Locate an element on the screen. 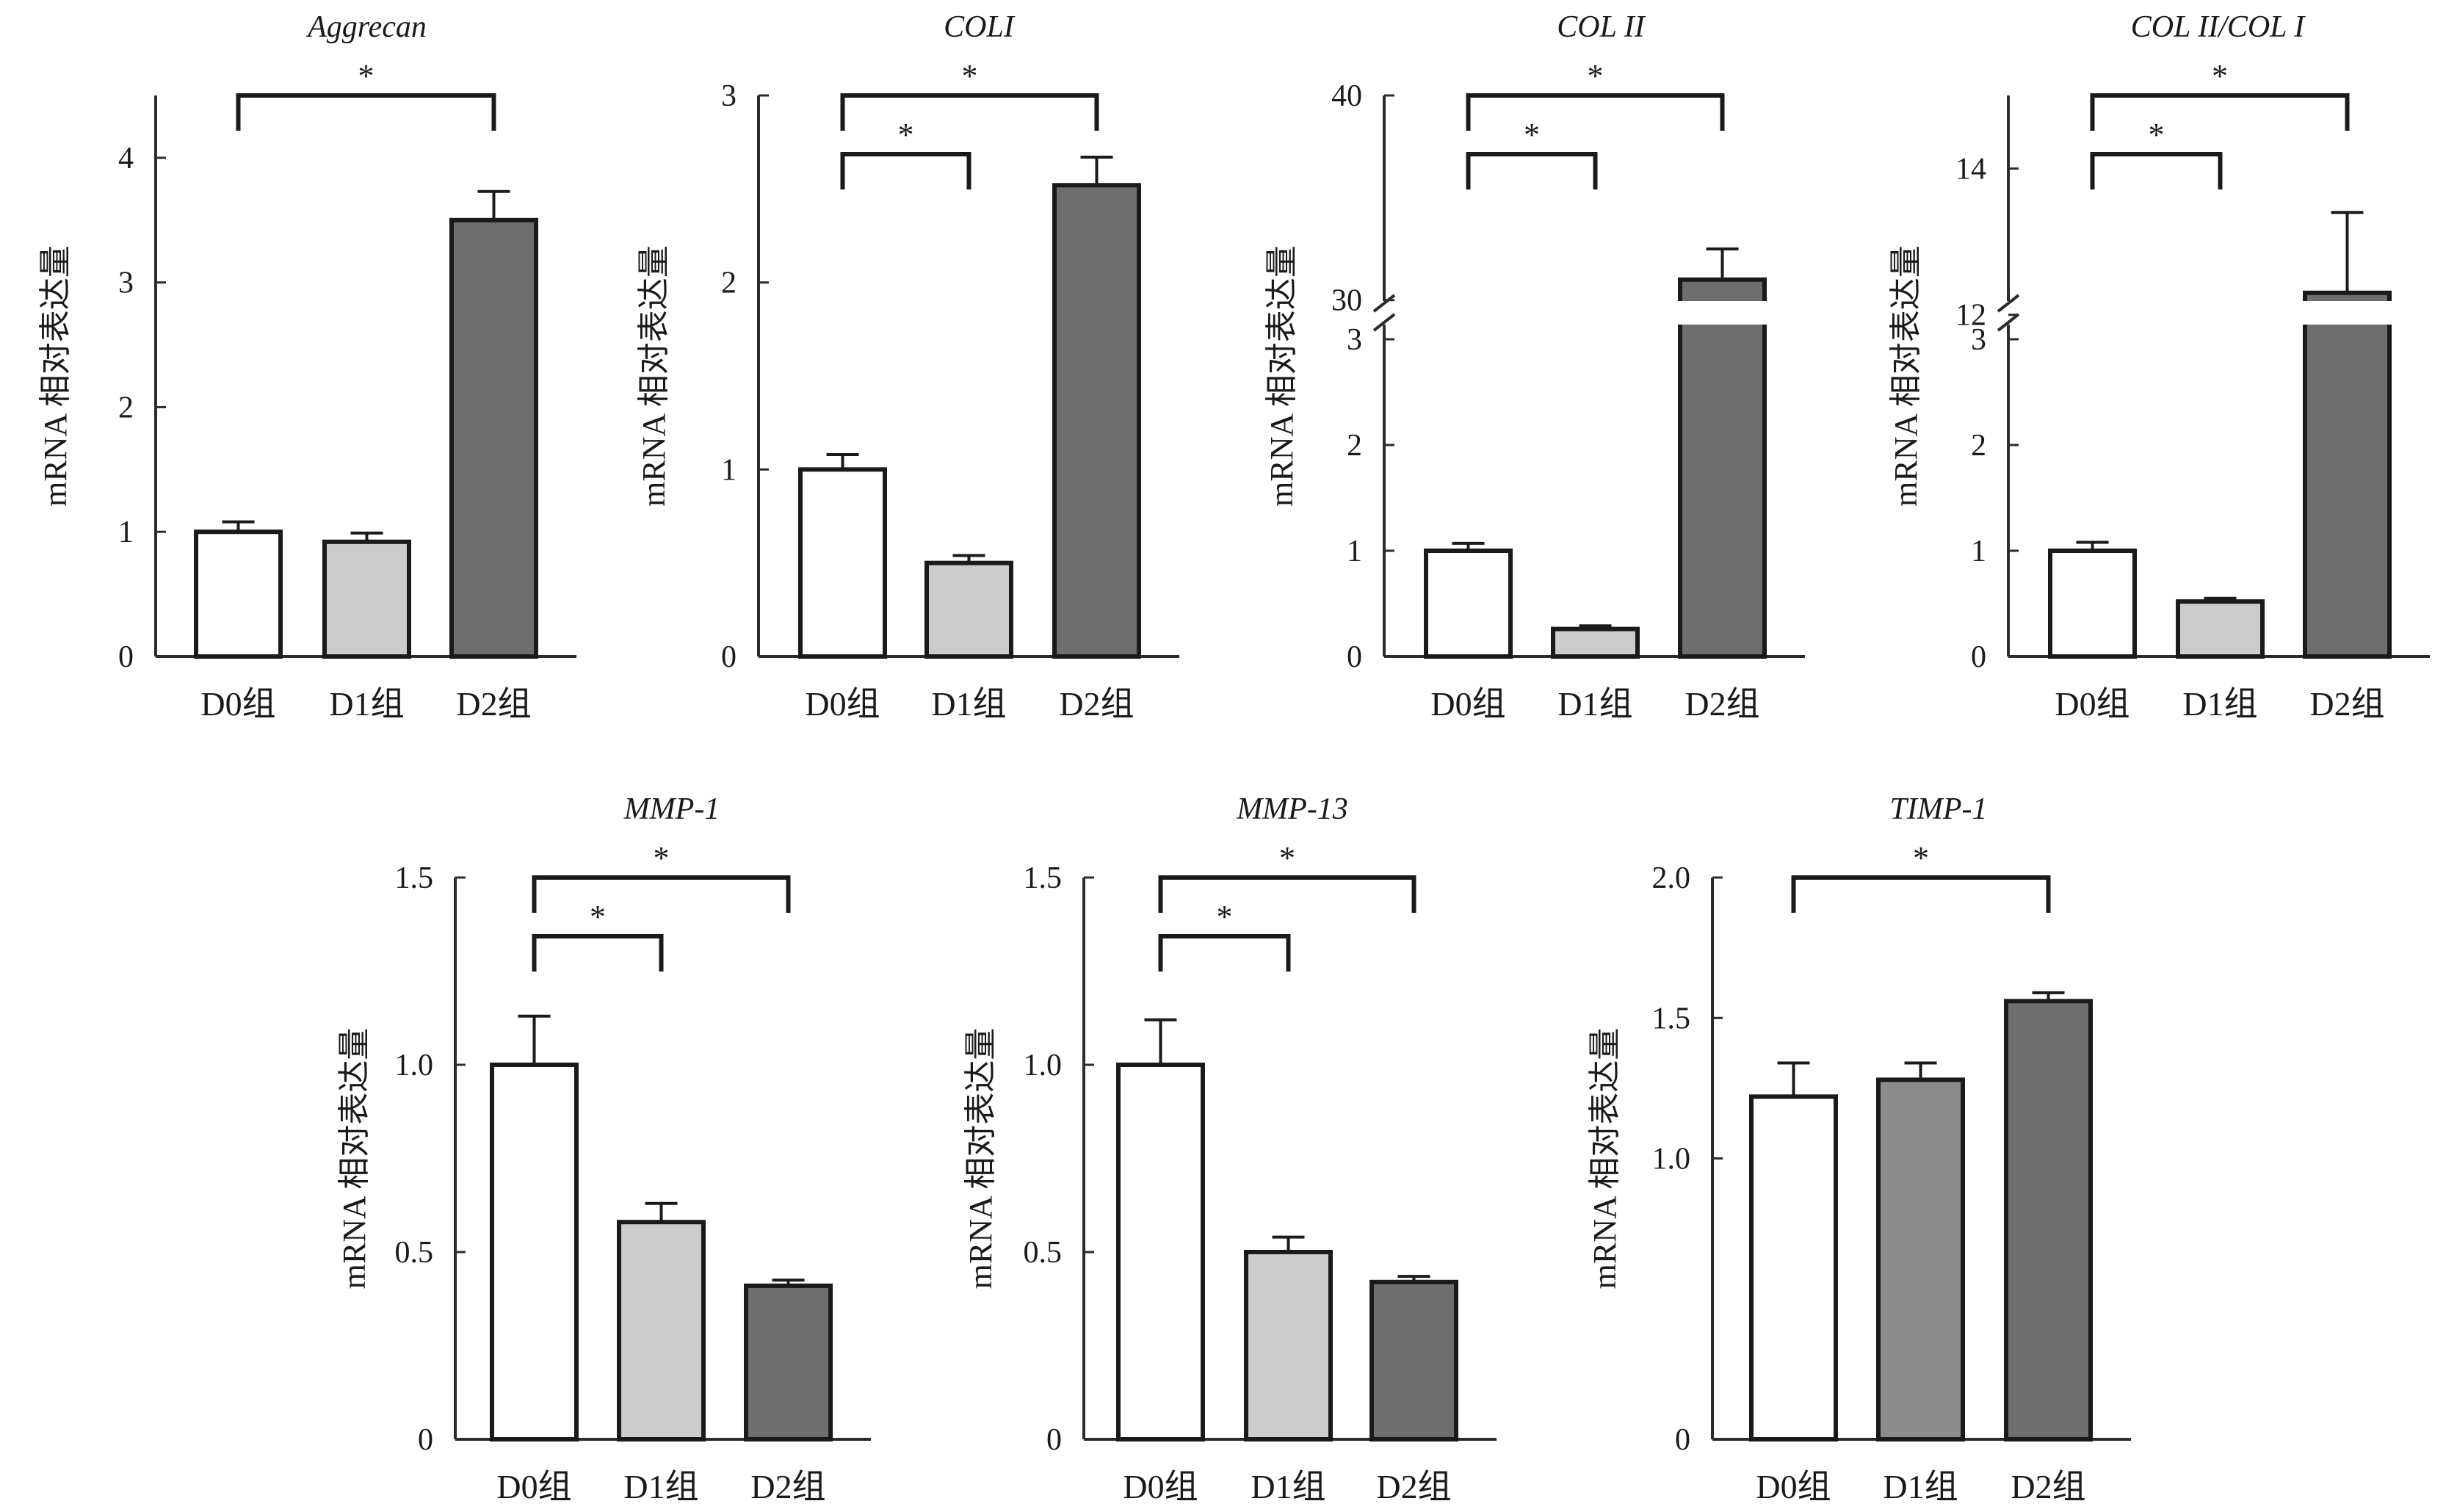  chart-panel: MMP-1 mRNA 相对表达量 0 0.5 1.0 1.5 D0组 D1组 D2组 * * is located at coordinates (603, 1149).